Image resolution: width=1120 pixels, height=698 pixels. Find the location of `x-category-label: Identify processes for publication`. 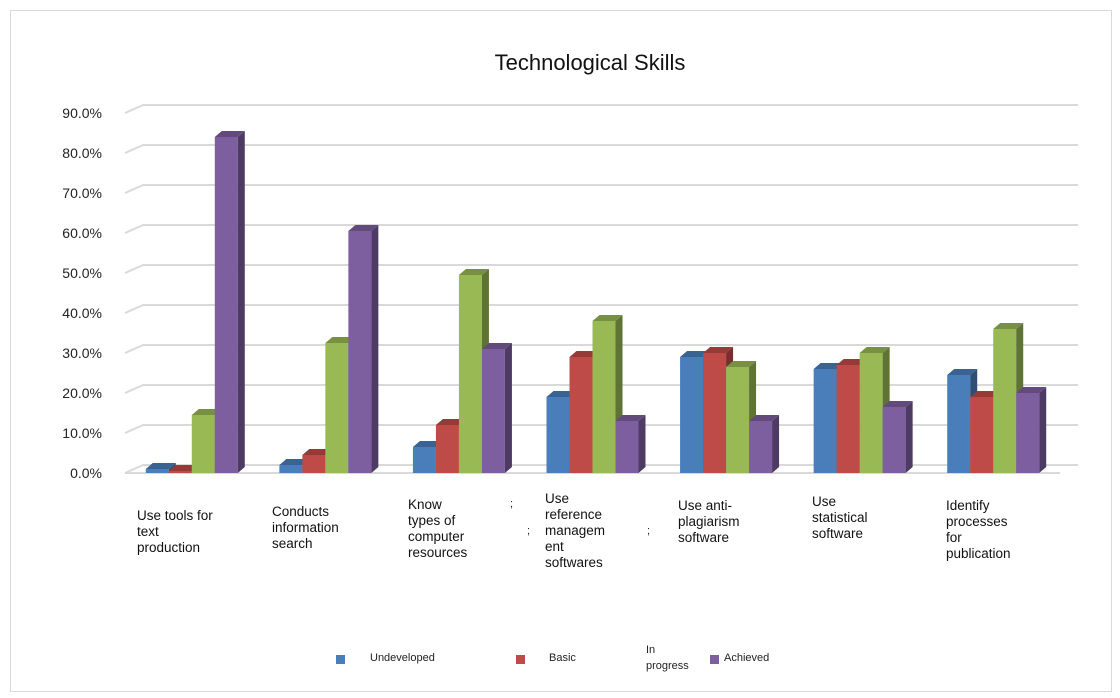

x-category-label: Identify processes for publication is located at coordinates (978, 529).